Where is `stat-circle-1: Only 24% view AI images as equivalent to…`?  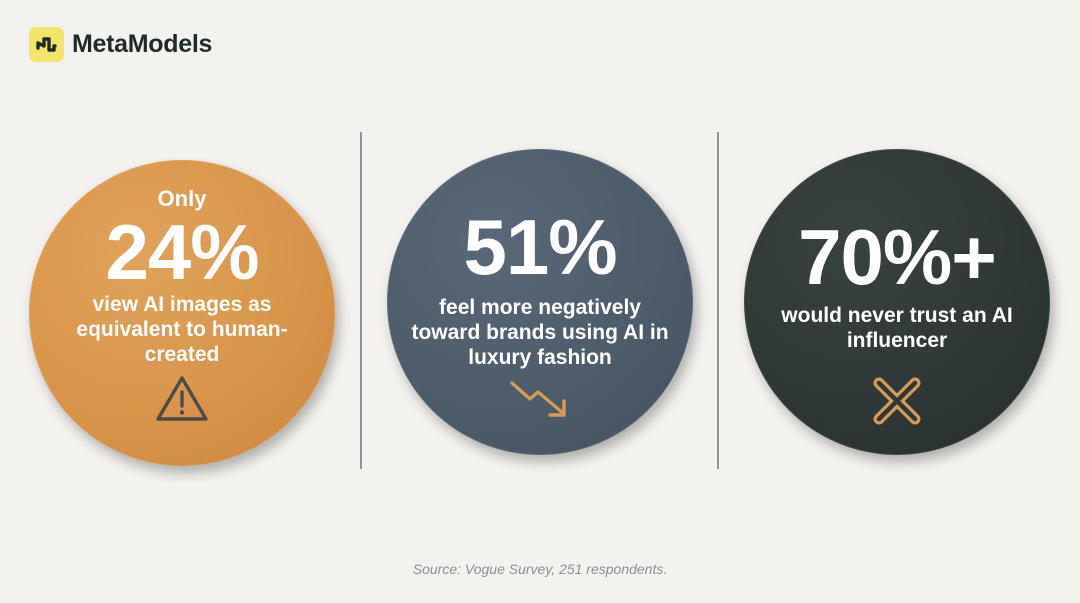
stat-circle-1: Only 24% view AI images as equivalent to… is located at coordinates (182, 313).